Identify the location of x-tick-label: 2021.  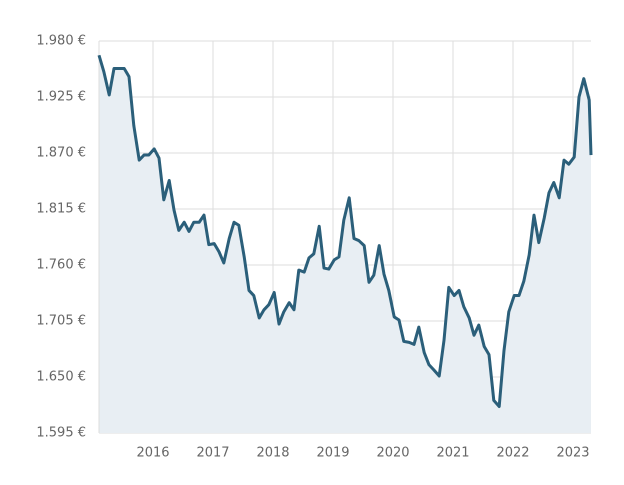
(452, 453).